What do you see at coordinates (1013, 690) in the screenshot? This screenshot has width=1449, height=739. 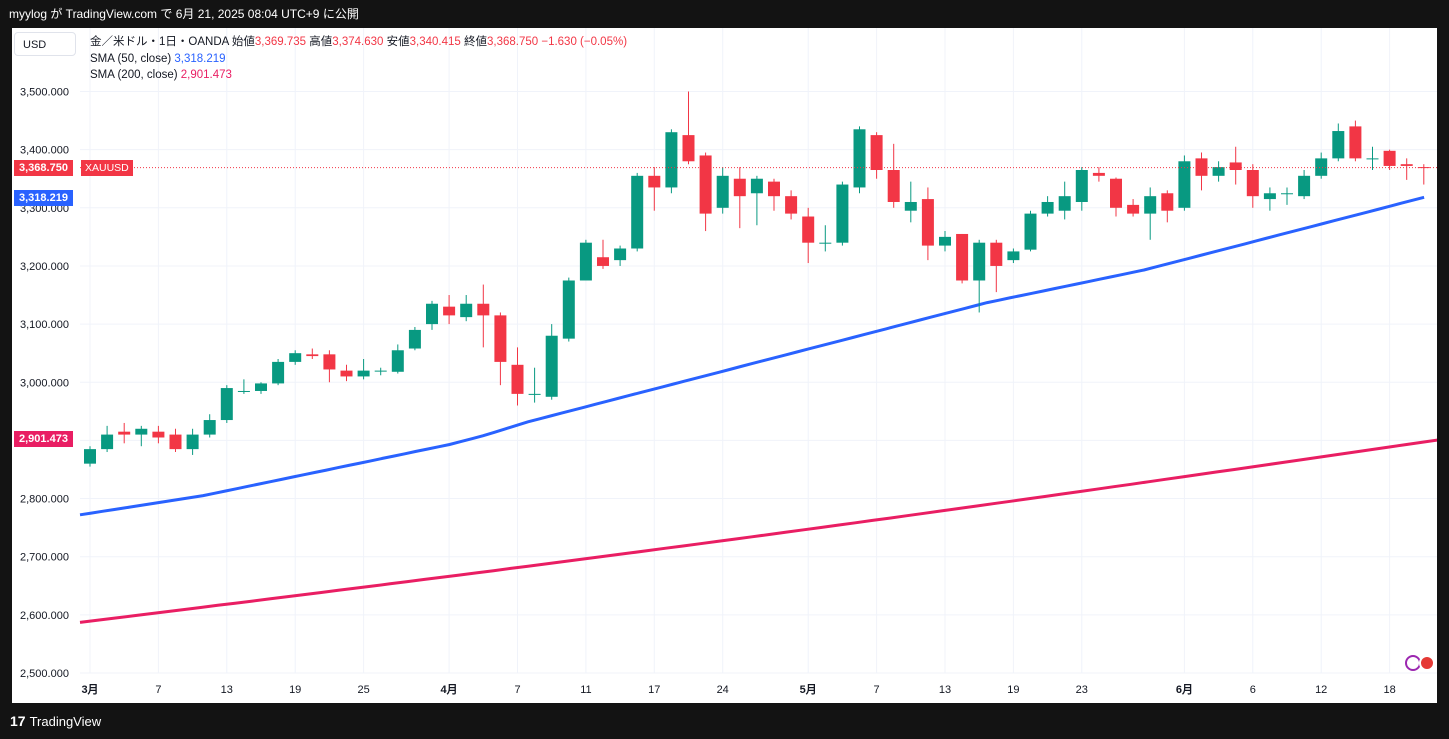 I see `x-tick-label: 19` at bounding box center [1013, 690].